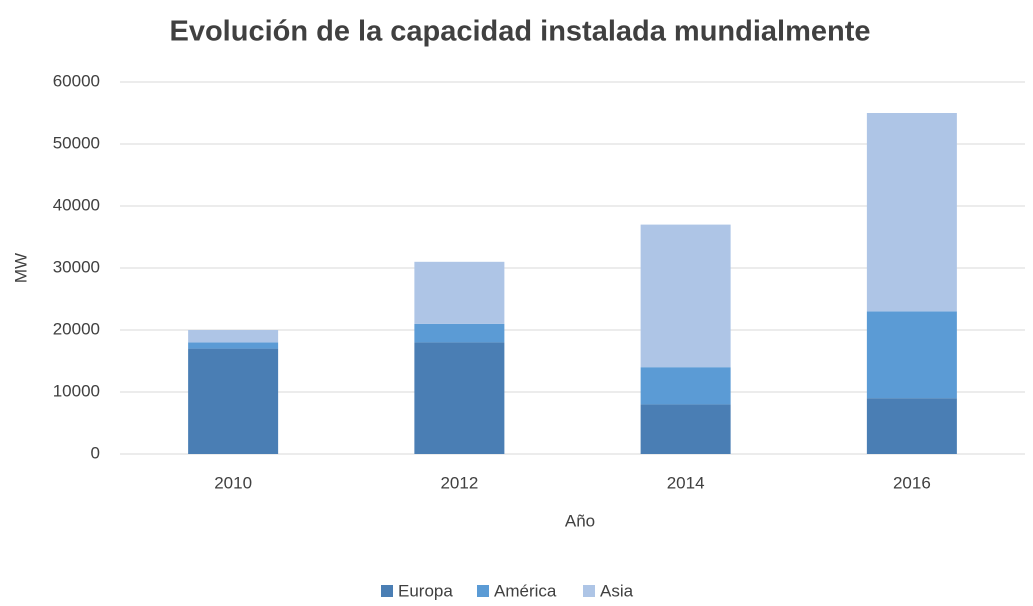 This screenshot has width=1033, height=606. Describe the element at coordinates (95, 452) in the screenshot. I see `y-tick-label: 0` at that location.